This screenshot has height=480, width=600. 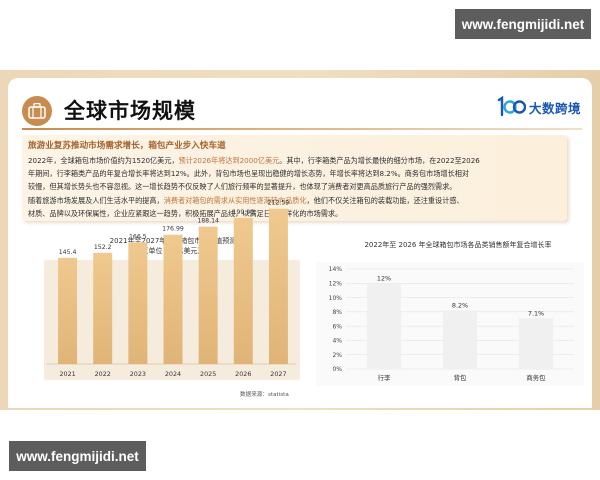 What do you see at coordinates (127, 146) in the screenshot?
I see `summary-heading: 旅游业复苏推动市场需求增长，箱包产业步入快车道` at bounding box center [127, 146].